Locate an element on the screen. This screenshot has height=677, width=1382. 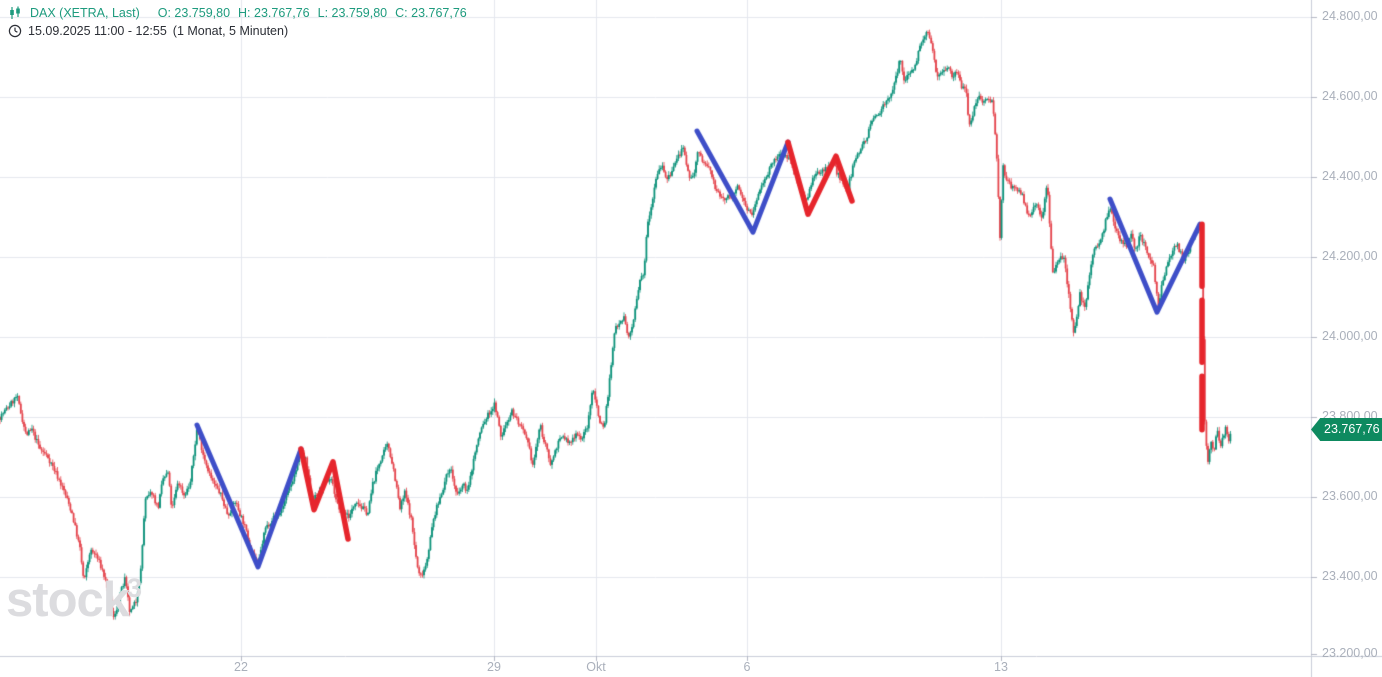
y-axis-tick-label: 24.800,00 is located at coordinates (1350, 16).